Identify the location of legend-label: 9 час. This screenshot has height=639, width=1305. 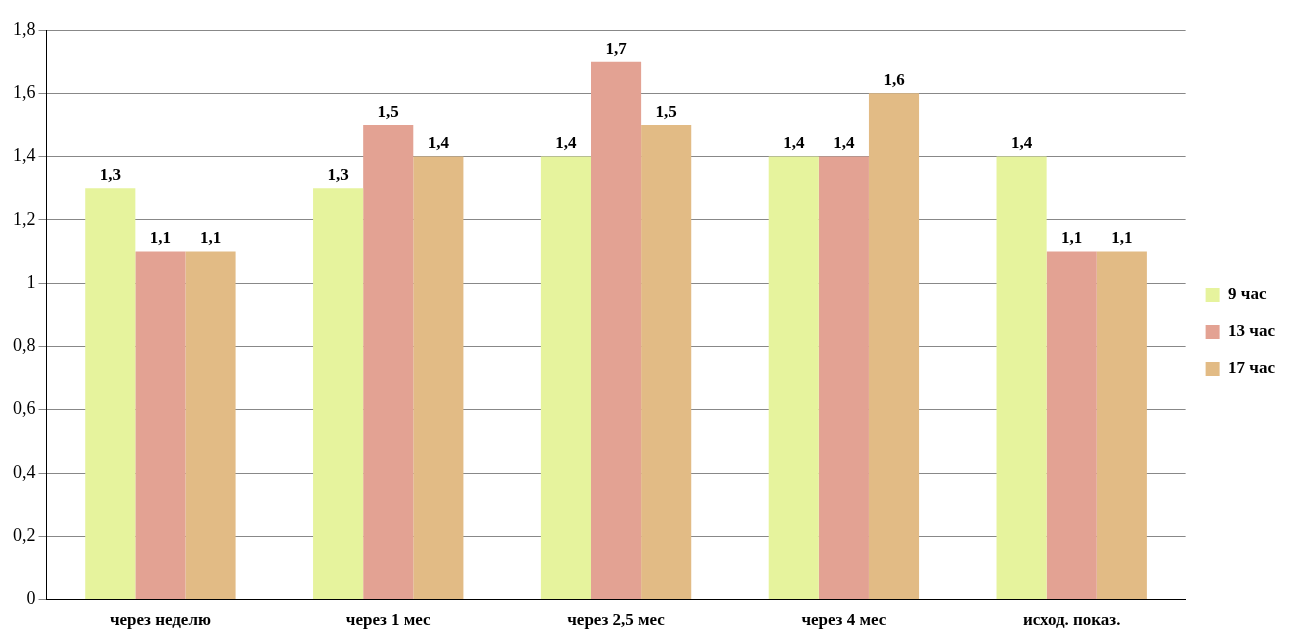
(1247, 294).